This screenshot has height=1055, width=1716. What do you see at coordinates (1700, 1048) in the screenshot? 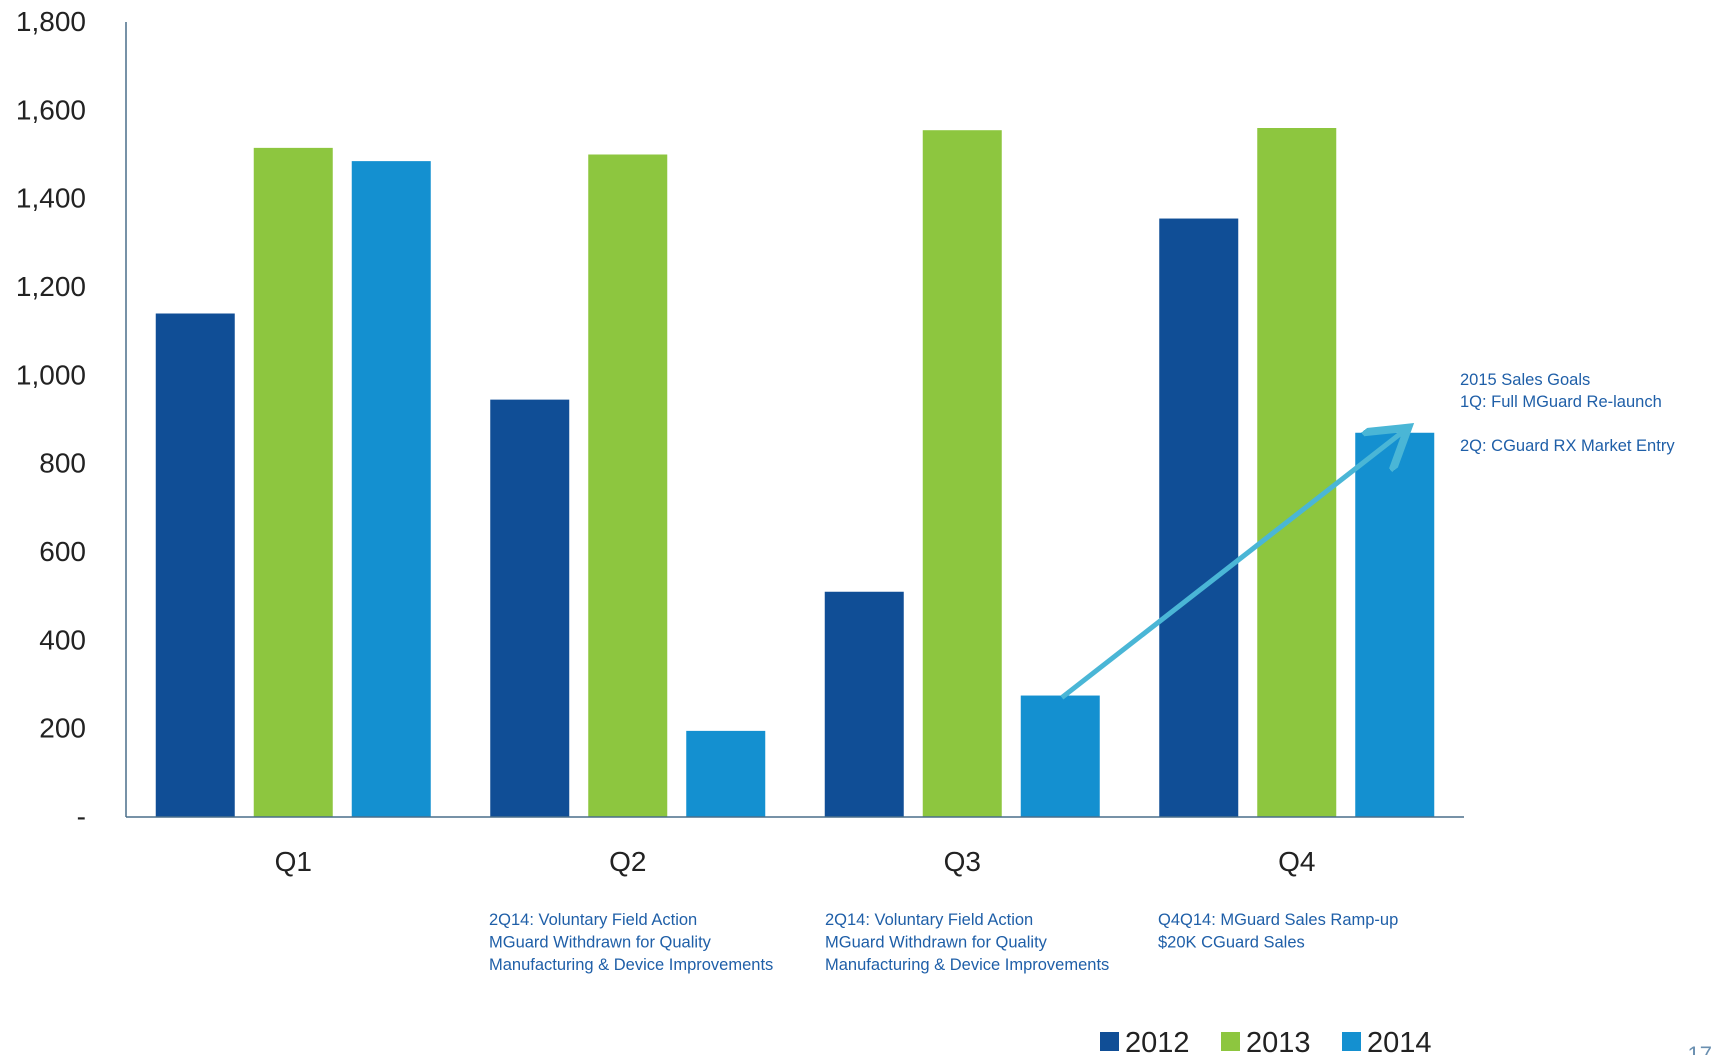
I see `page-number: 17` at bounding box center [1700, 1048].